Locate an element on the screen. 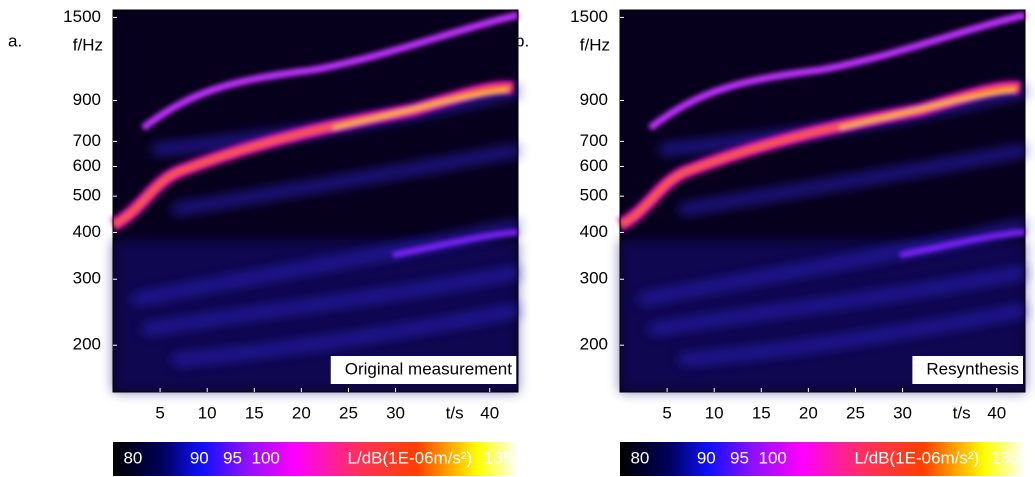 Image resolution: width=1035 pixels, height=477 pixels. annotation: Resynthesis is located at coordinates (972, 368).